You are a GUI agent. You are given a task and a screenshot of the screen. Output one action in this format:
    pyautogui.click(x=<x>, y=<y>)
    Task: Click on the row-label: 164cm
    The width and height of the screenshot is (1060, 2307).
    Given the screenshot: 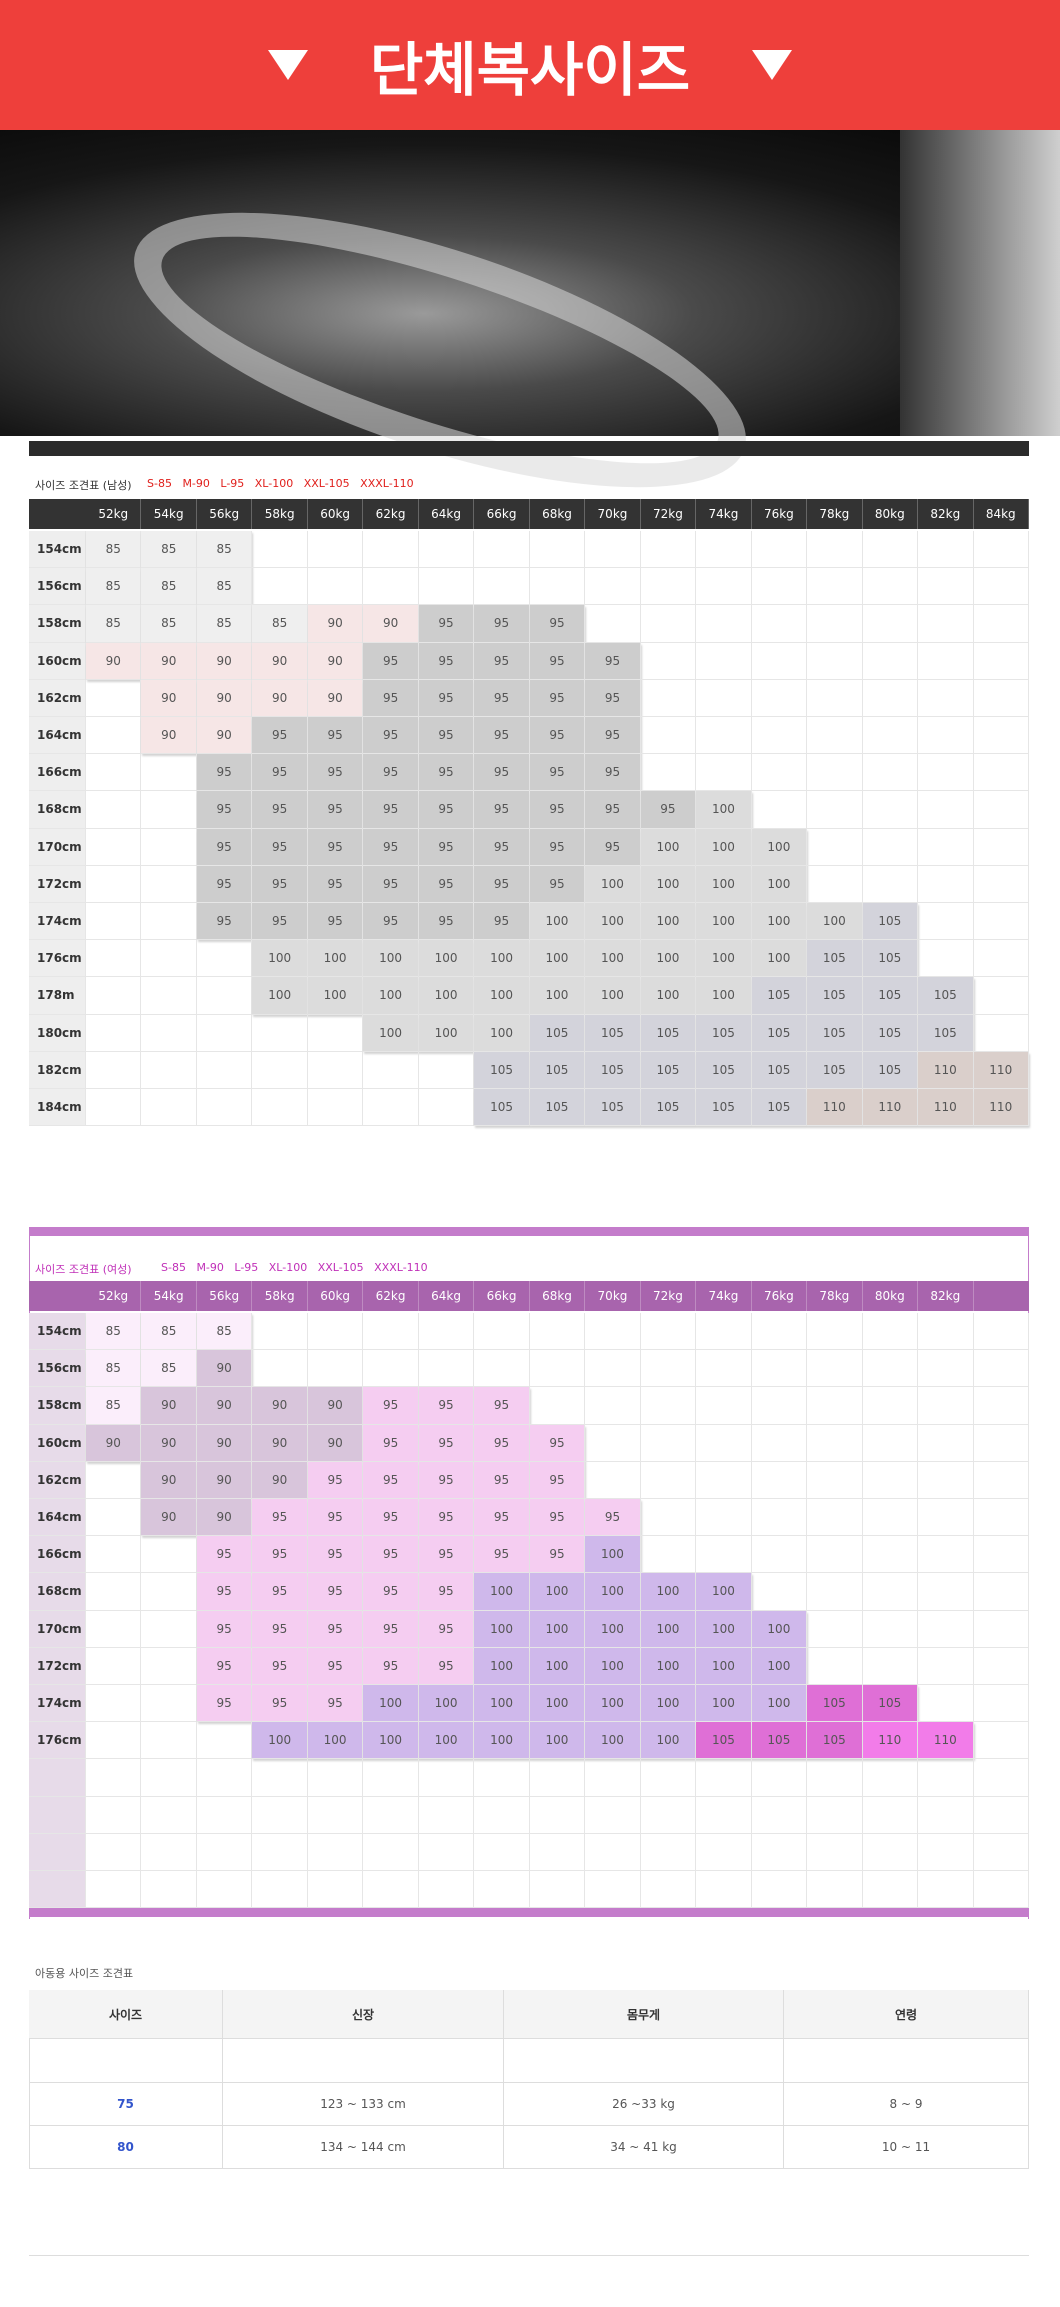 What is the action you would take?
    pyautogui.click(x=57, y=736)
    